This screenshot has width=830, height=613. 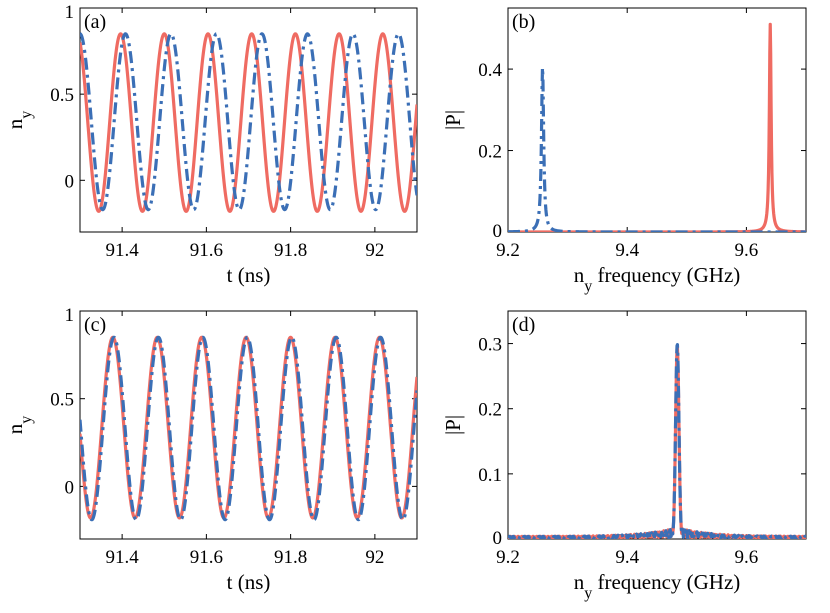 I want to click on y-tick-label: 0.4, so click(x=490, y=70).